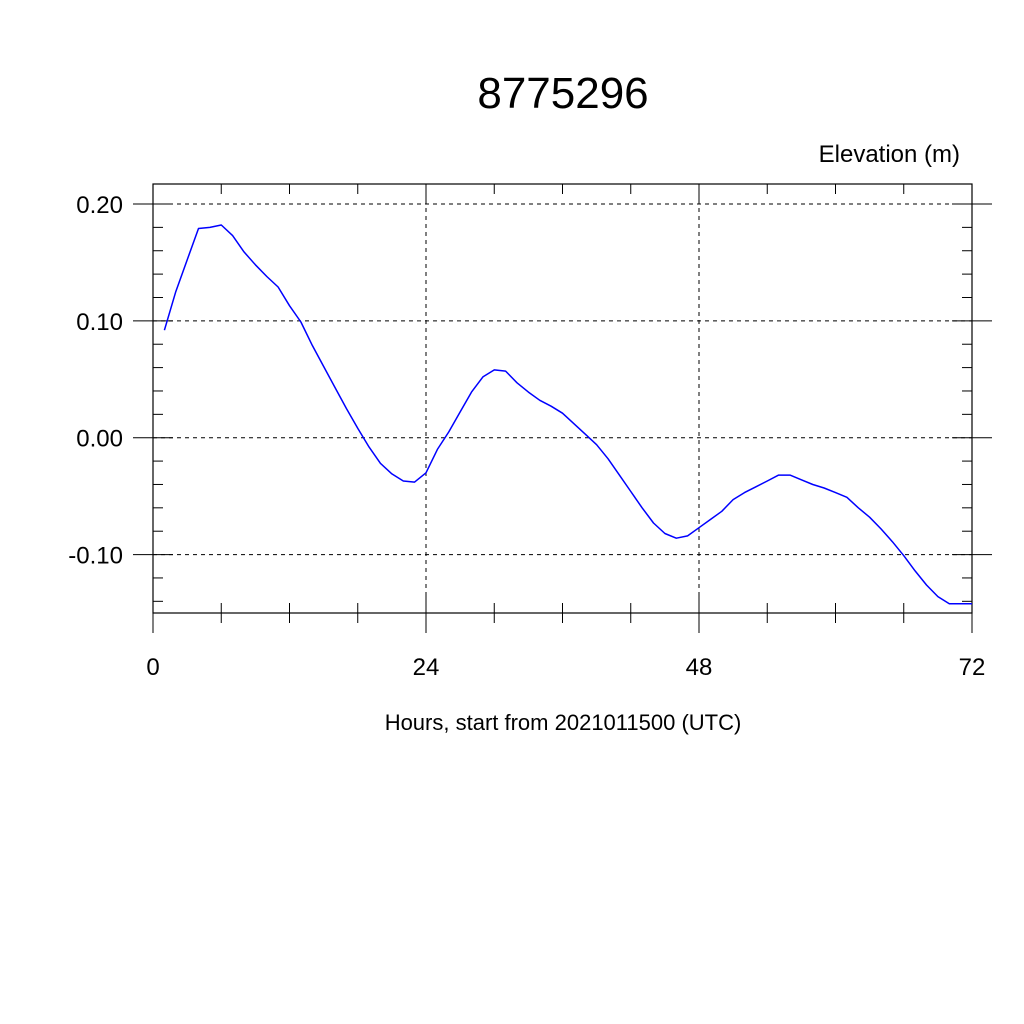  Describe the element at coordinates (99, 205) in the screenshot. I see `y-tick-label-0: 0.20` at that location.